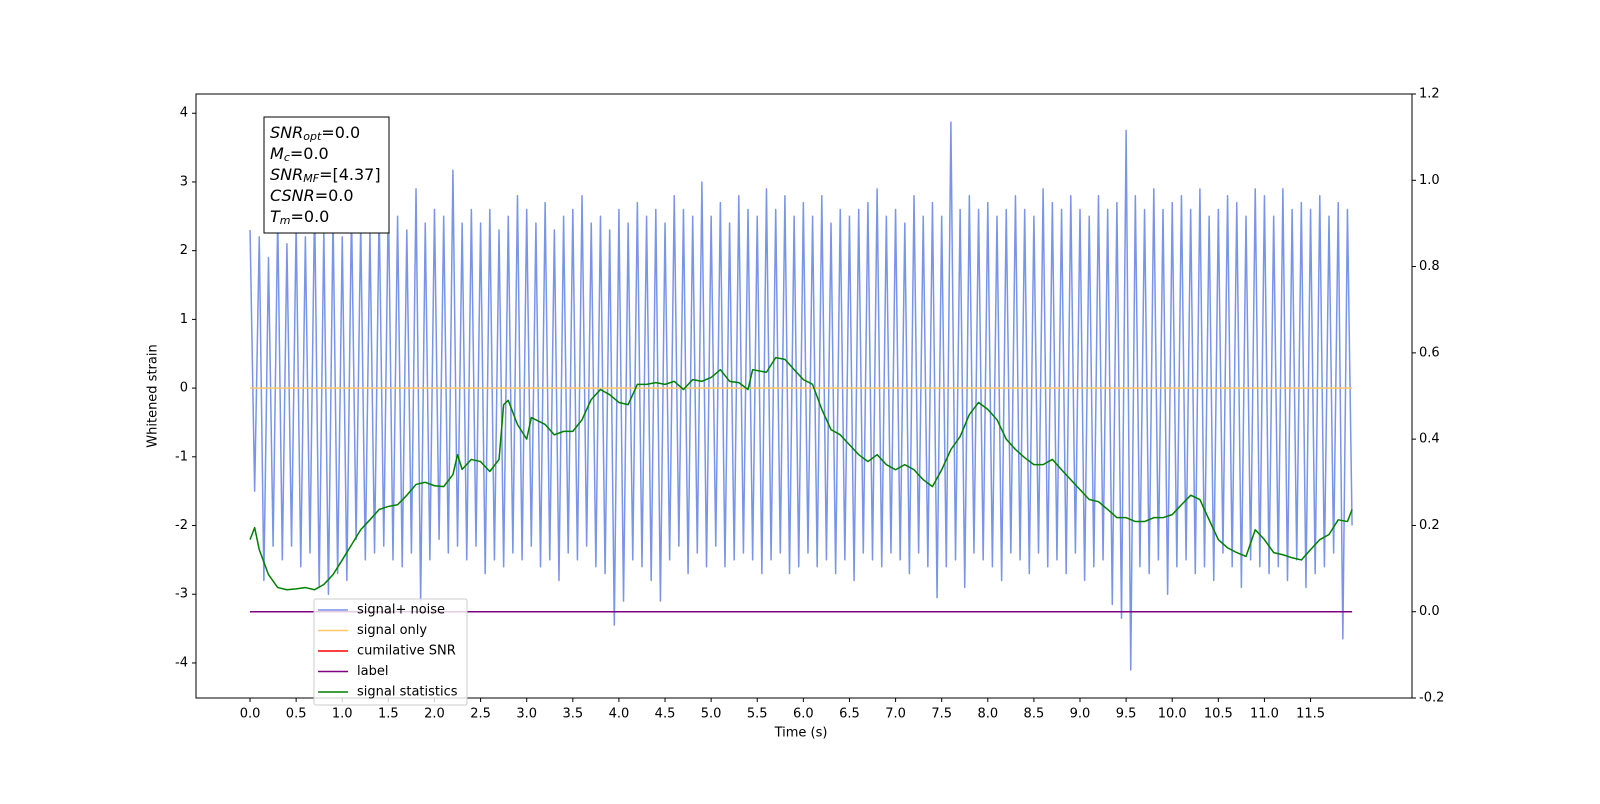  Describe the element at coordinates (434, 714) in the screenshot. I see `x-tick-label: 2.0` at that location.